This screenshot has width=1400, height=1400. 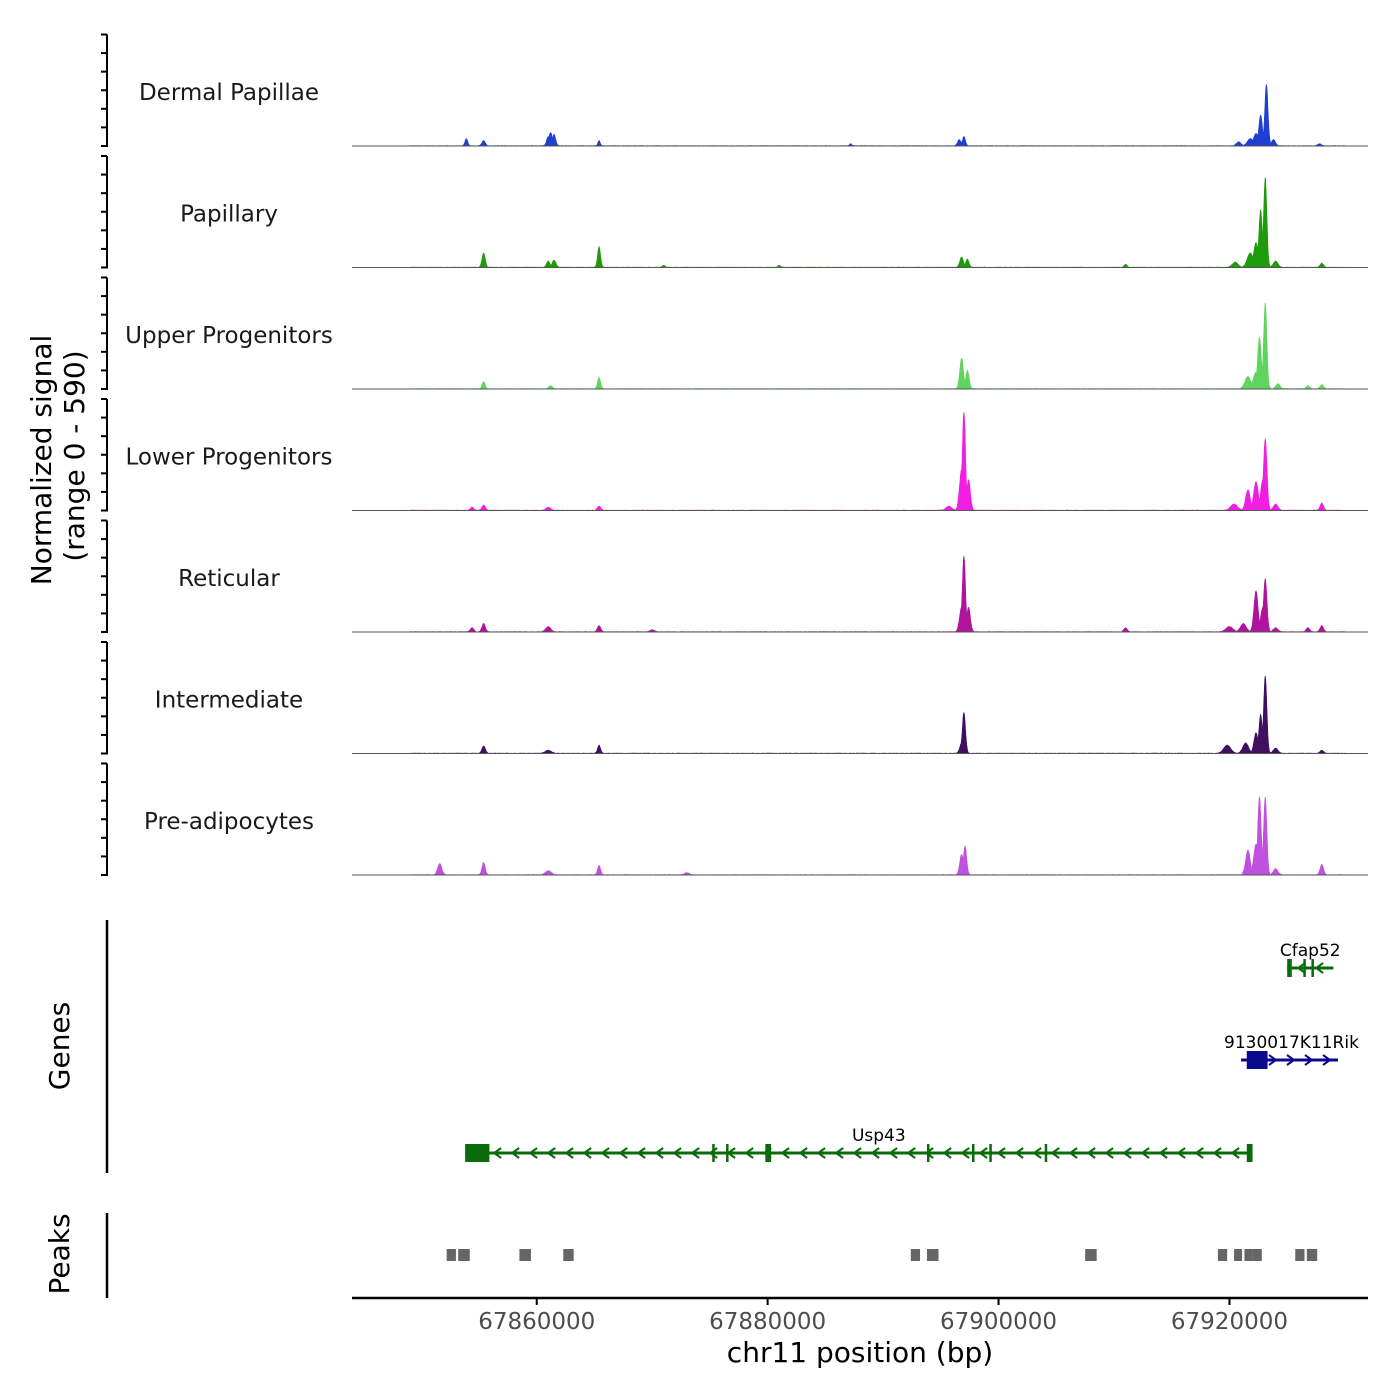 I want to click on gene-name-label: Usp43, so click(x=879, y=1136).